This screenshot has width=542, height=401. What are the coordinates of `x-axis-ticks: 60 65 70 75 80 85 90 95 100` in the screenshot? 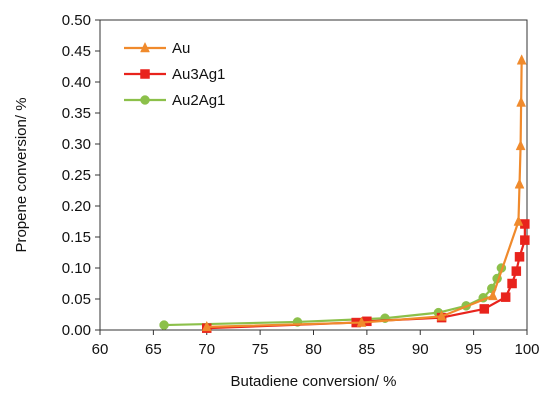 It's located at (316, 344).